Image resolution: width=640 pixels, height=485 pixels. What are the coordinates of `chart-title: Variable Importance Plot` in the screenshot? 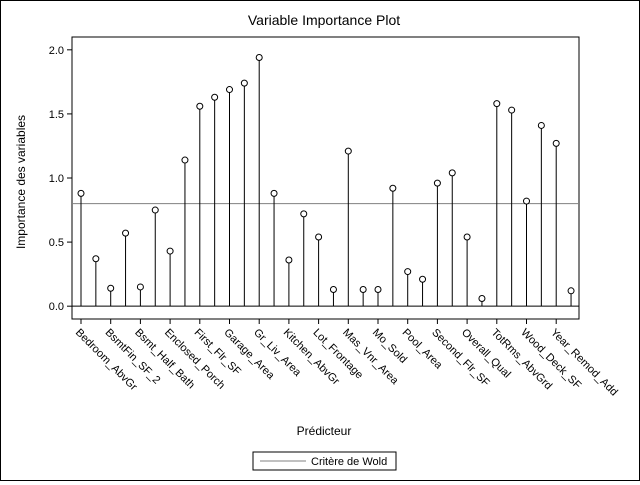 It's located at (324, 20).